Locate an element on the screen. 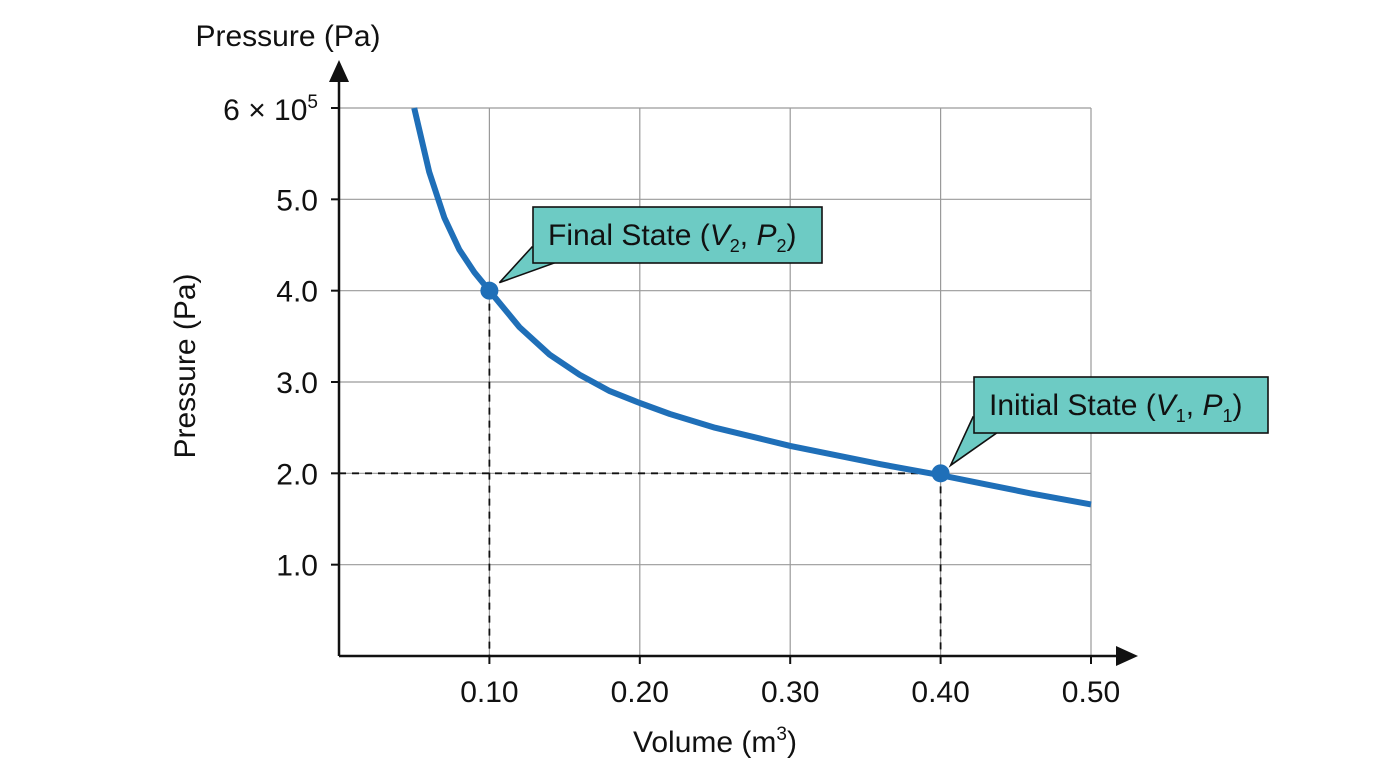 The width and height of the screenshot is (1376, 773). state-point-final-state is located at coordinates (489, 290).